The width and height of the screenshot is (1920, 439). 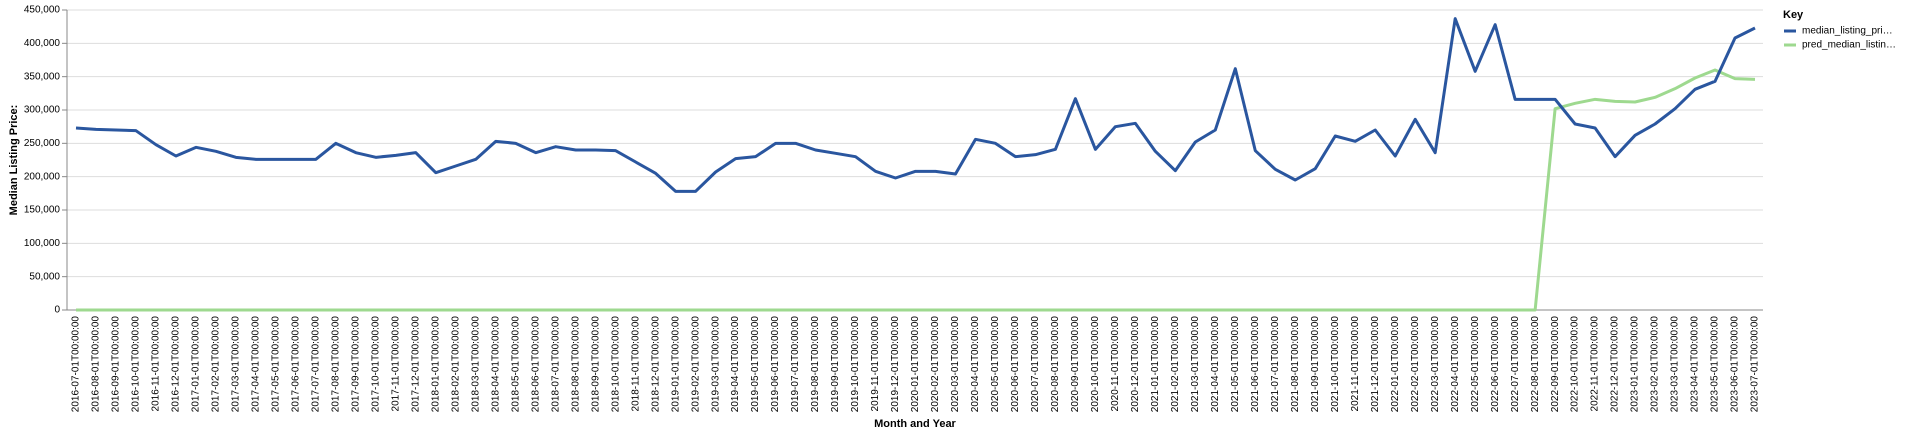 I want to click on x-tick-label: 2017-03-01T00:00:00, so click(x=236, y=364).